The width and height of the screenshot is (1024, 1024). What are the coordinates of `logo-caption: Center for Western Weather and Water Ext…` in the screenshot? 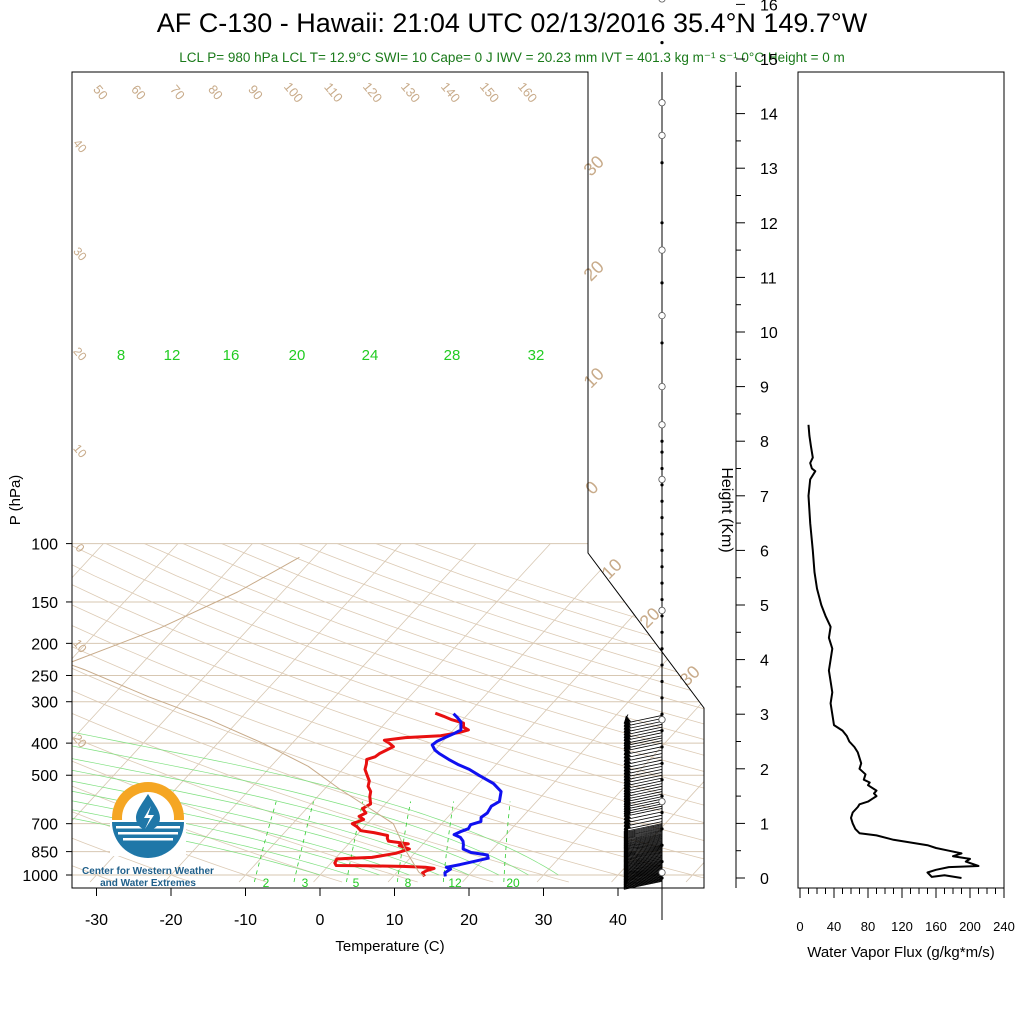 It's located at (148, 878).